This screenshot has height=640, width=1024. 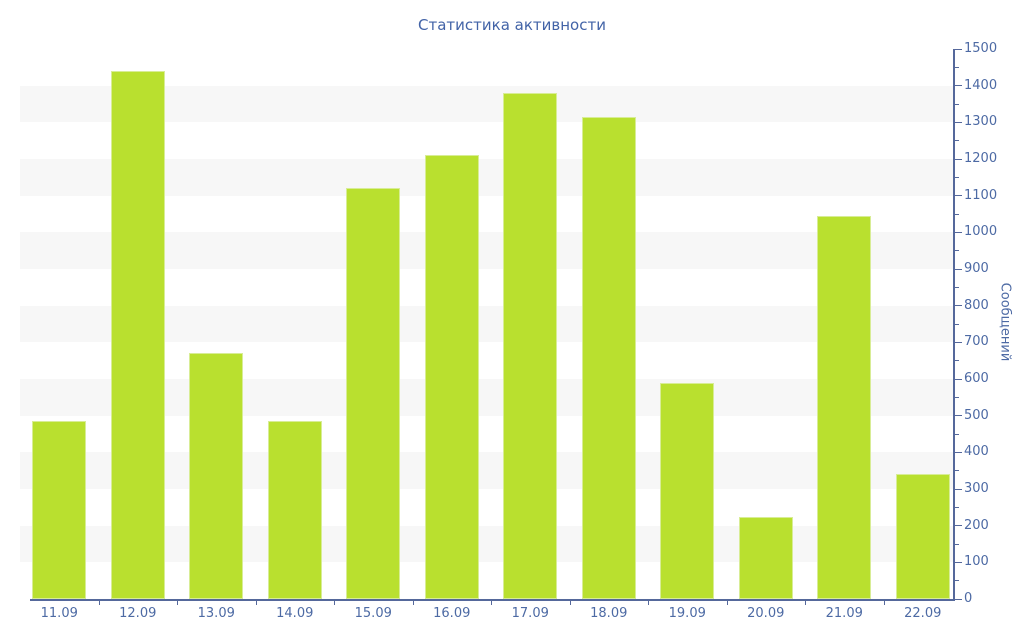 I want to click on y-tick-label: 800, so click(x=976, y=305).